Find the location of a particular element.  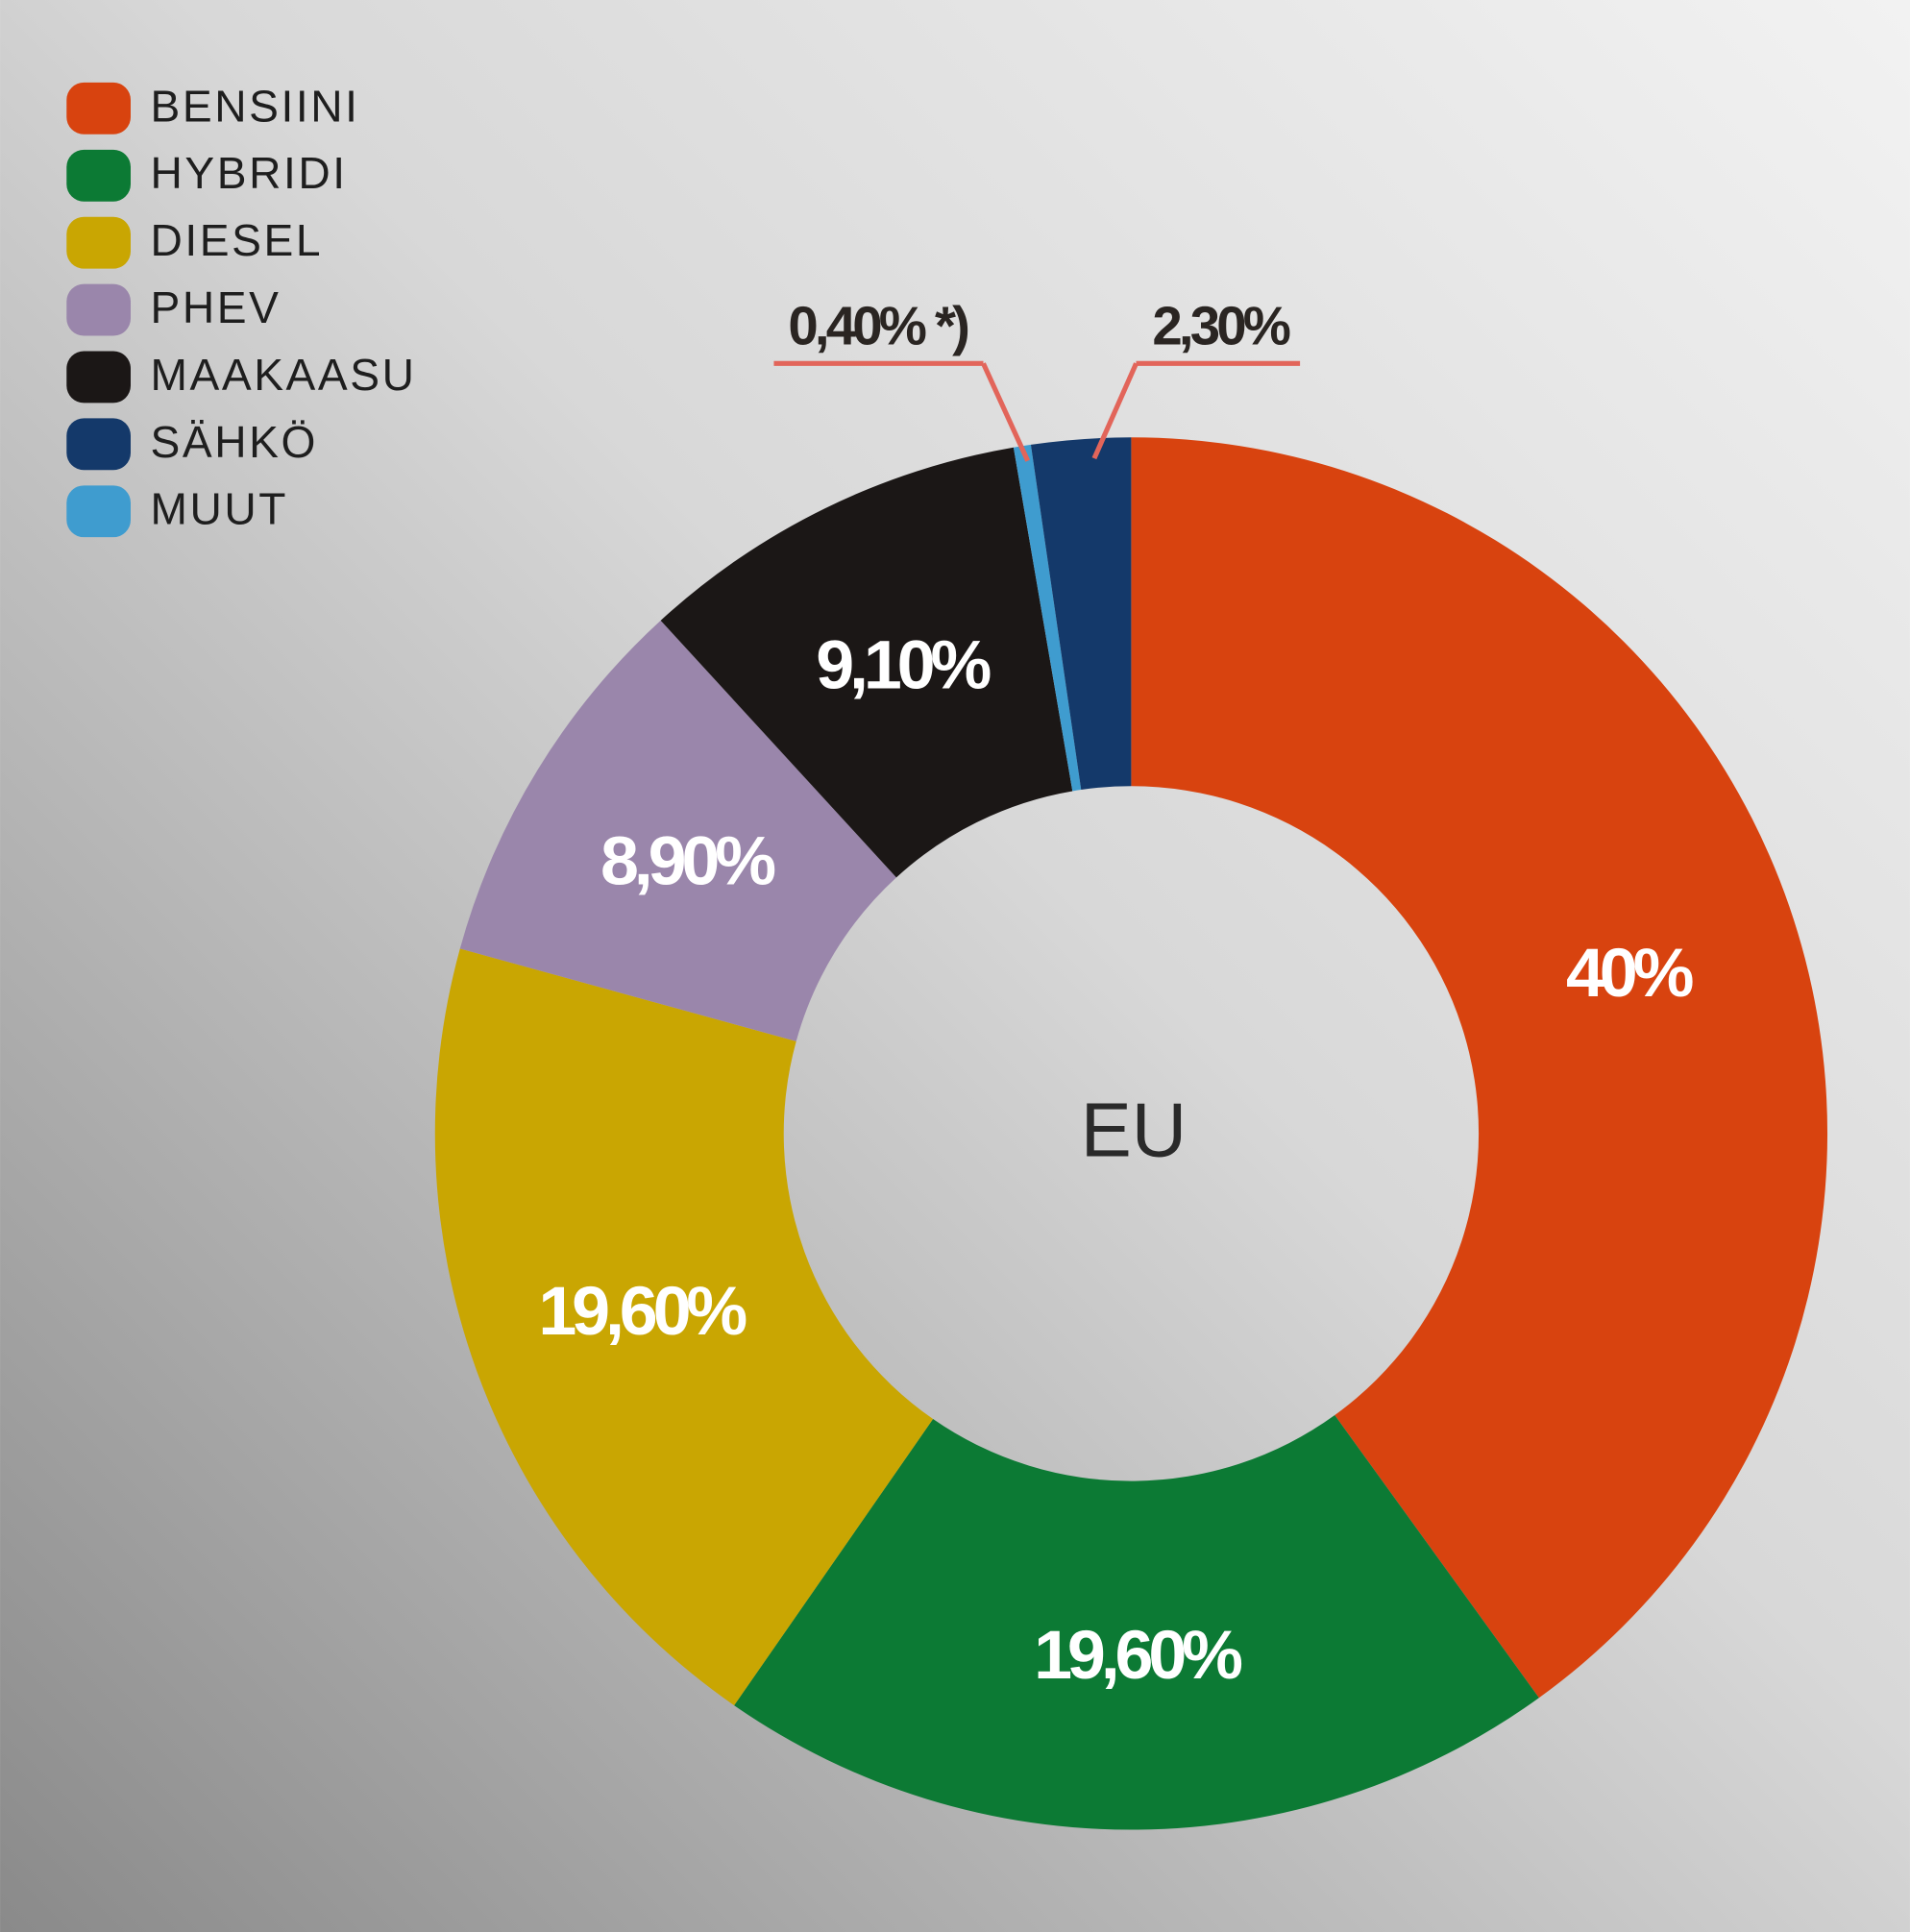

value-label: 8,90% is located at coordinates (687, 861).